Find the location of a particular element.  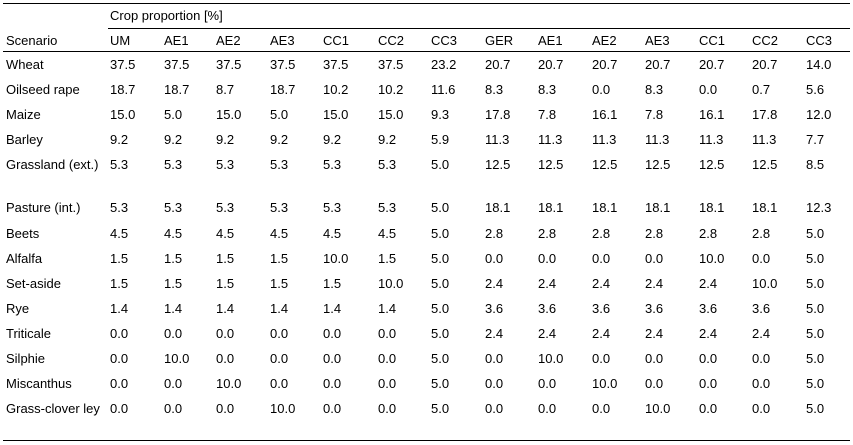

column-header: Scenario is located at coordinates (32, 40).